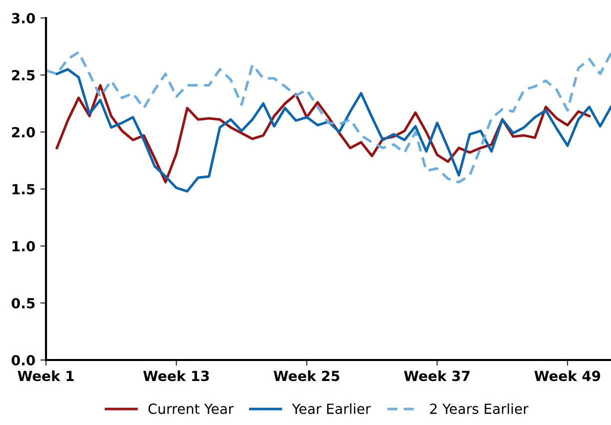 The height and width of the screenshot is (425, 611). Describe the element at coordinates (23, 18) in the screenshot. I see `y-tick-label: 3.0` at that location.